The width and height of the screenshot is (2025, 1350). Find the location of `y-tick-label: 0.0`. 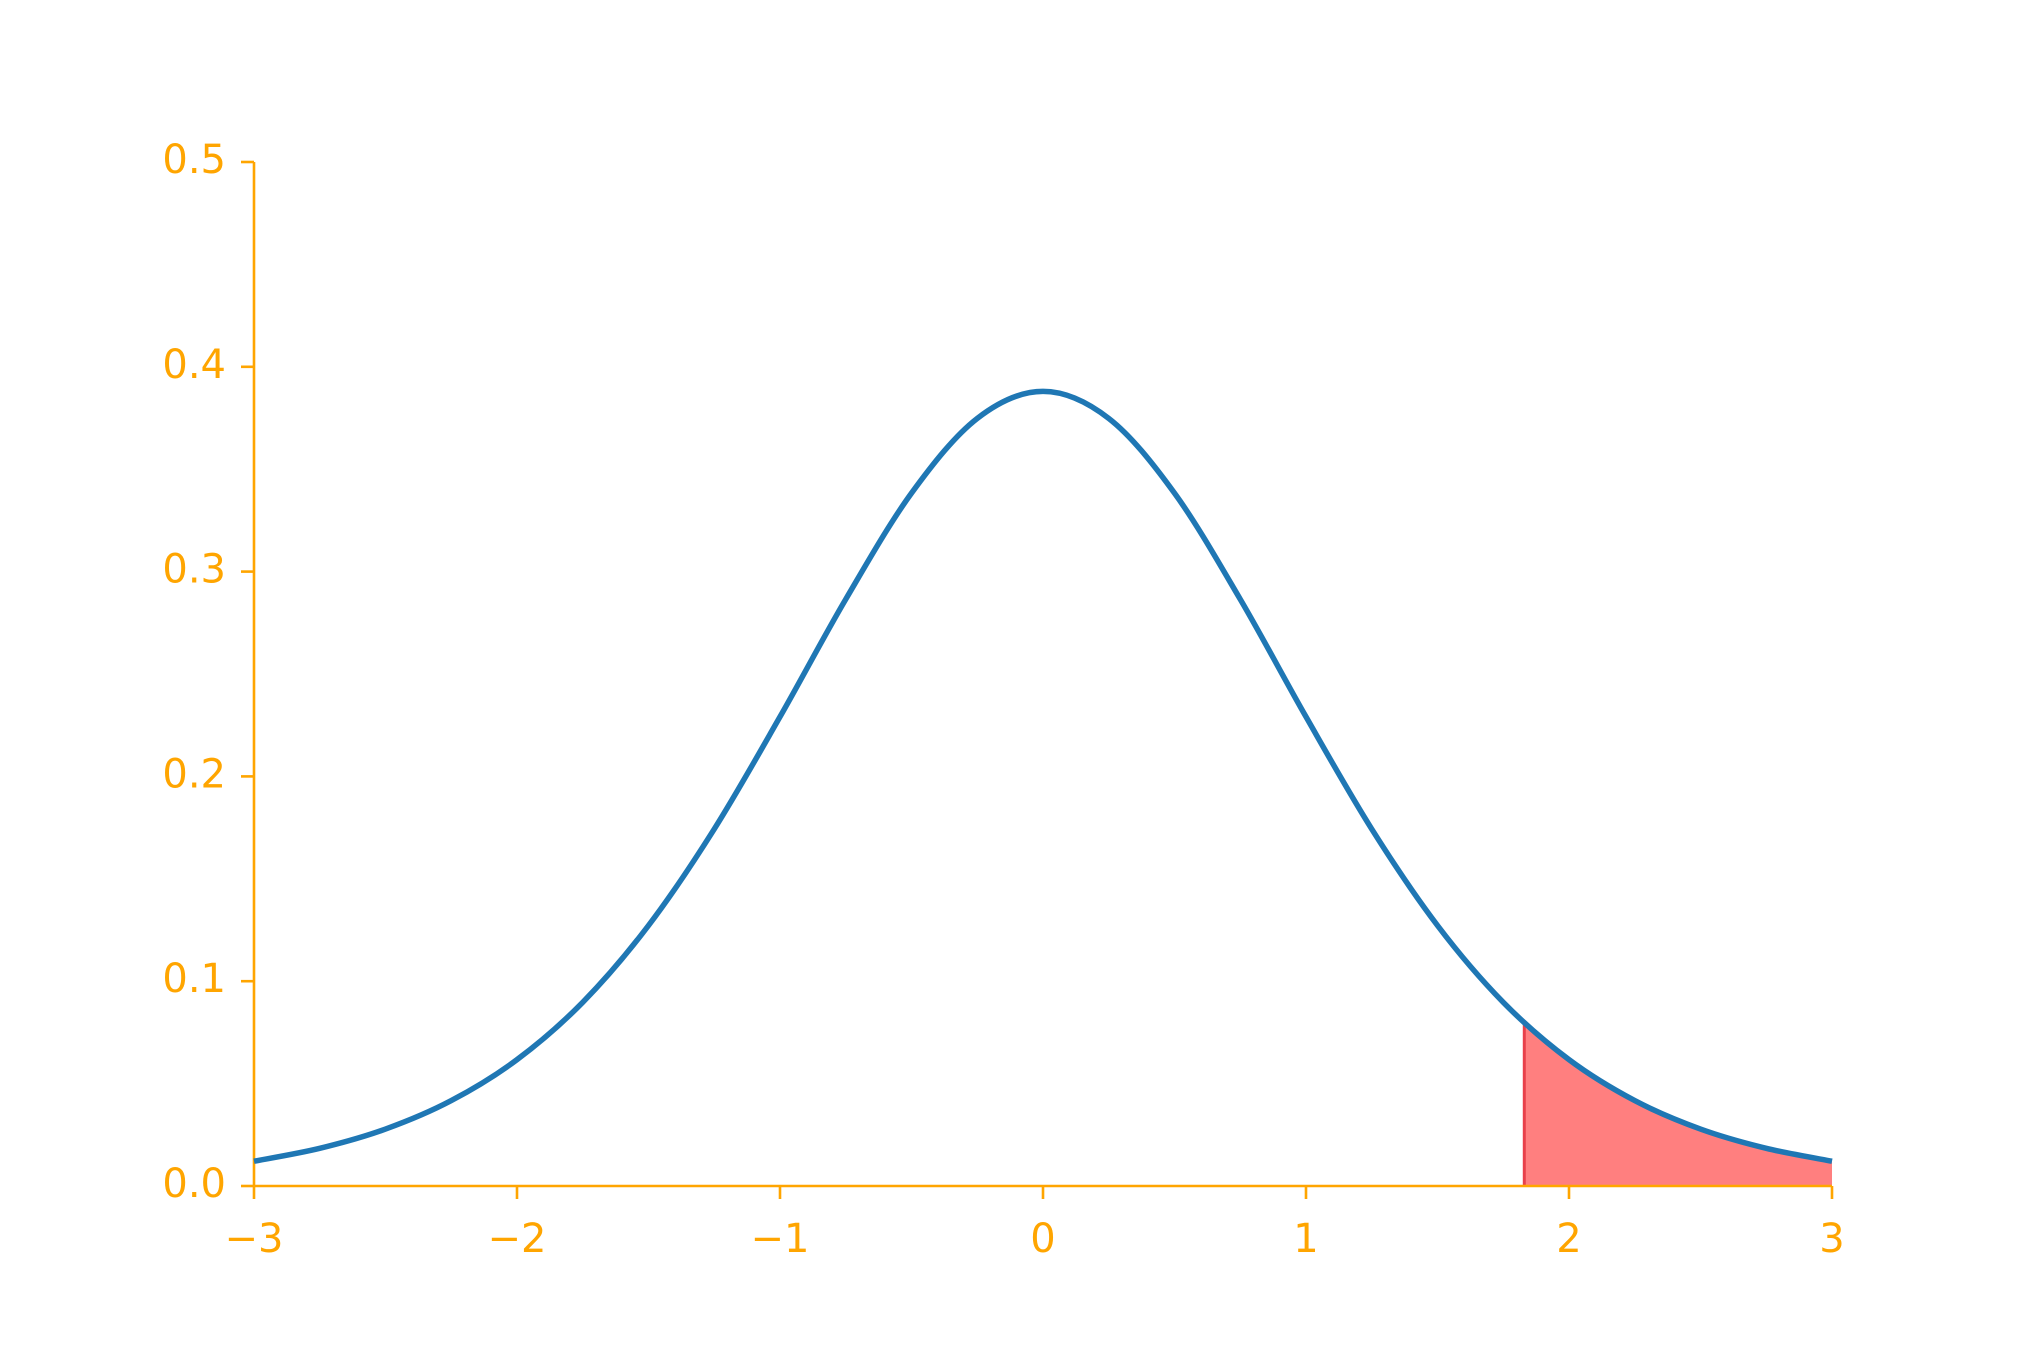

y-tick-label: 0.0 is located at coordinates (194, 1184).